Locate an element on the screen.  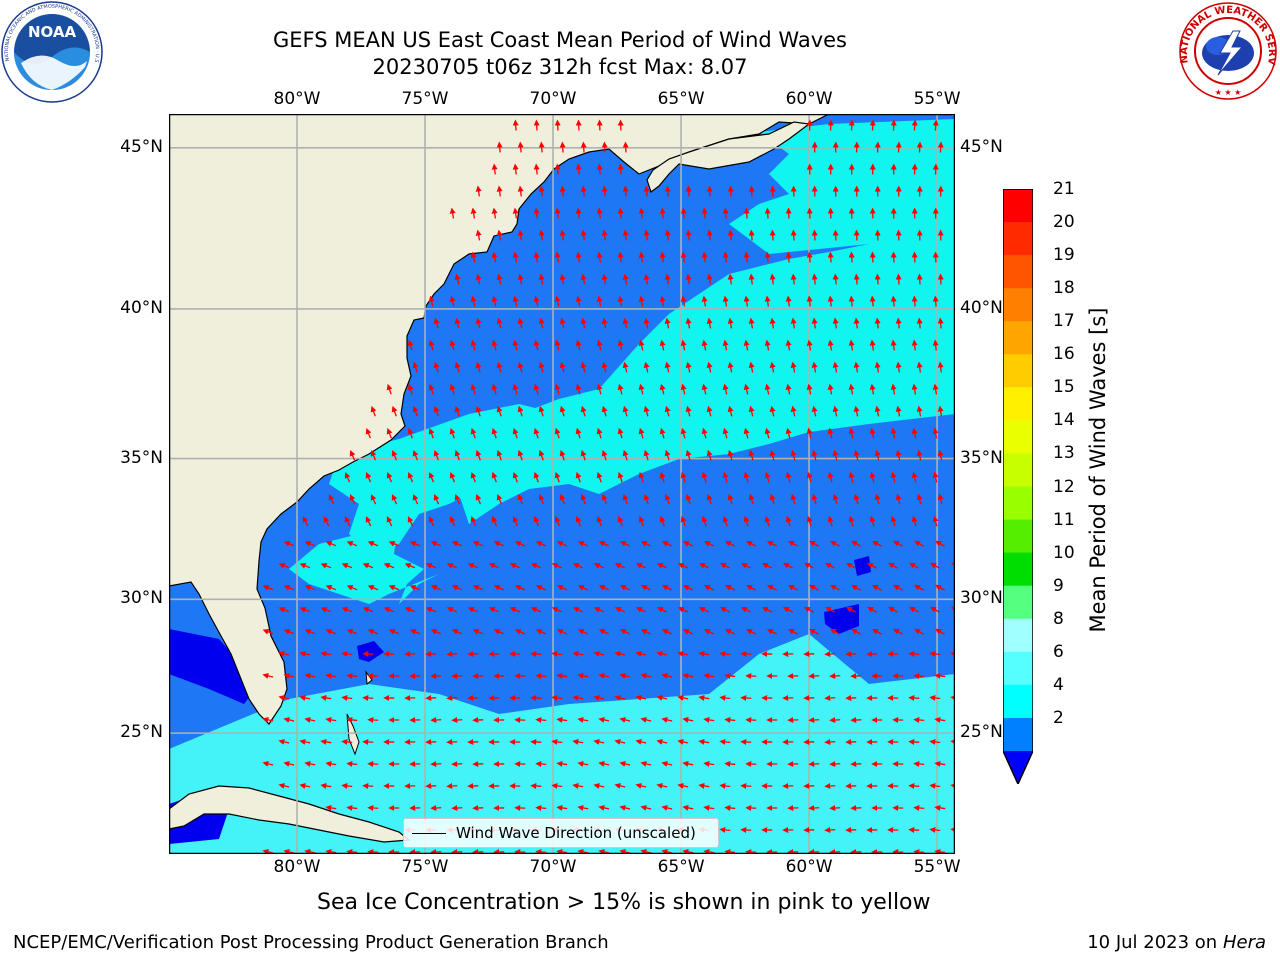
lat-tick-label-right: 40°N is located at coordinates (981, 307).